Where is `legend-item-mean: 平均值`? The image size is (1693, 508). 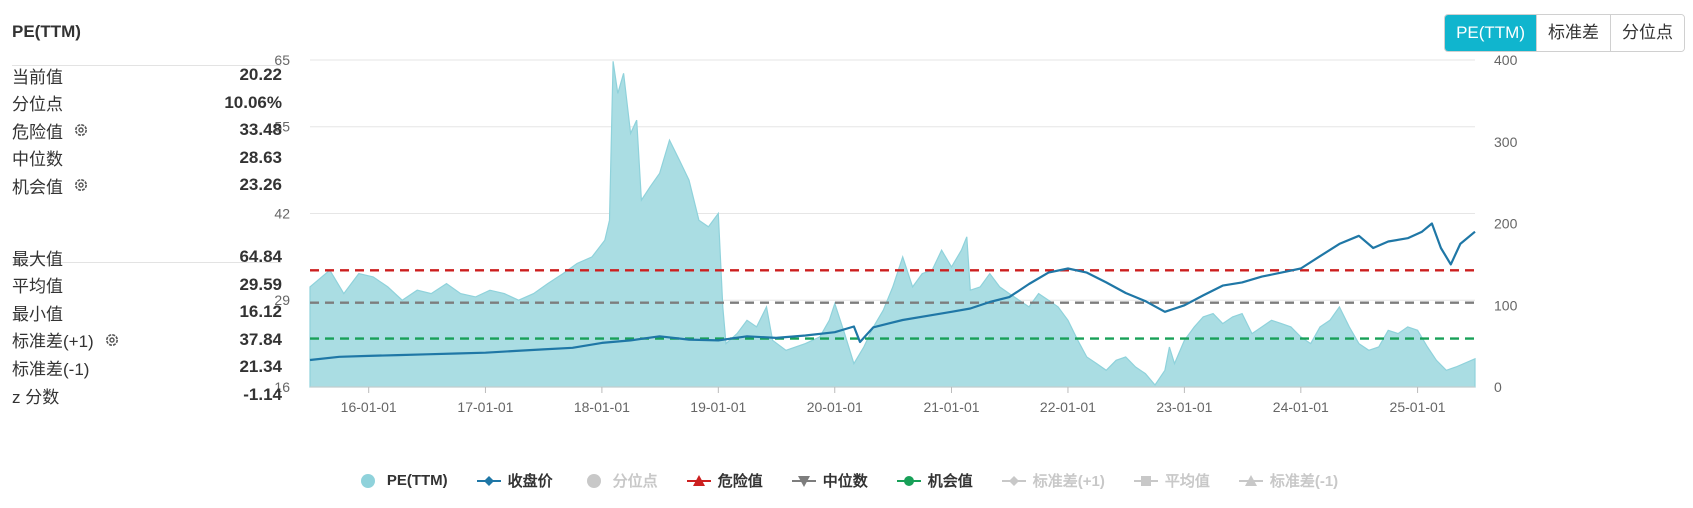
legend-item-mean: 平均值 is located at coordinates (1171, 480).